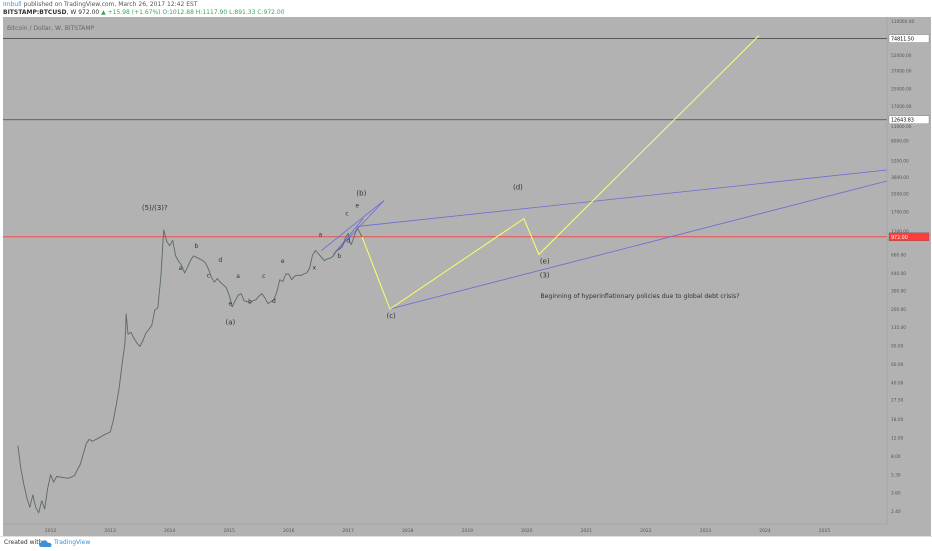 This screenshot has width=932, height=551. I want to click on time-tick-label: 2013, so click(110, 531).